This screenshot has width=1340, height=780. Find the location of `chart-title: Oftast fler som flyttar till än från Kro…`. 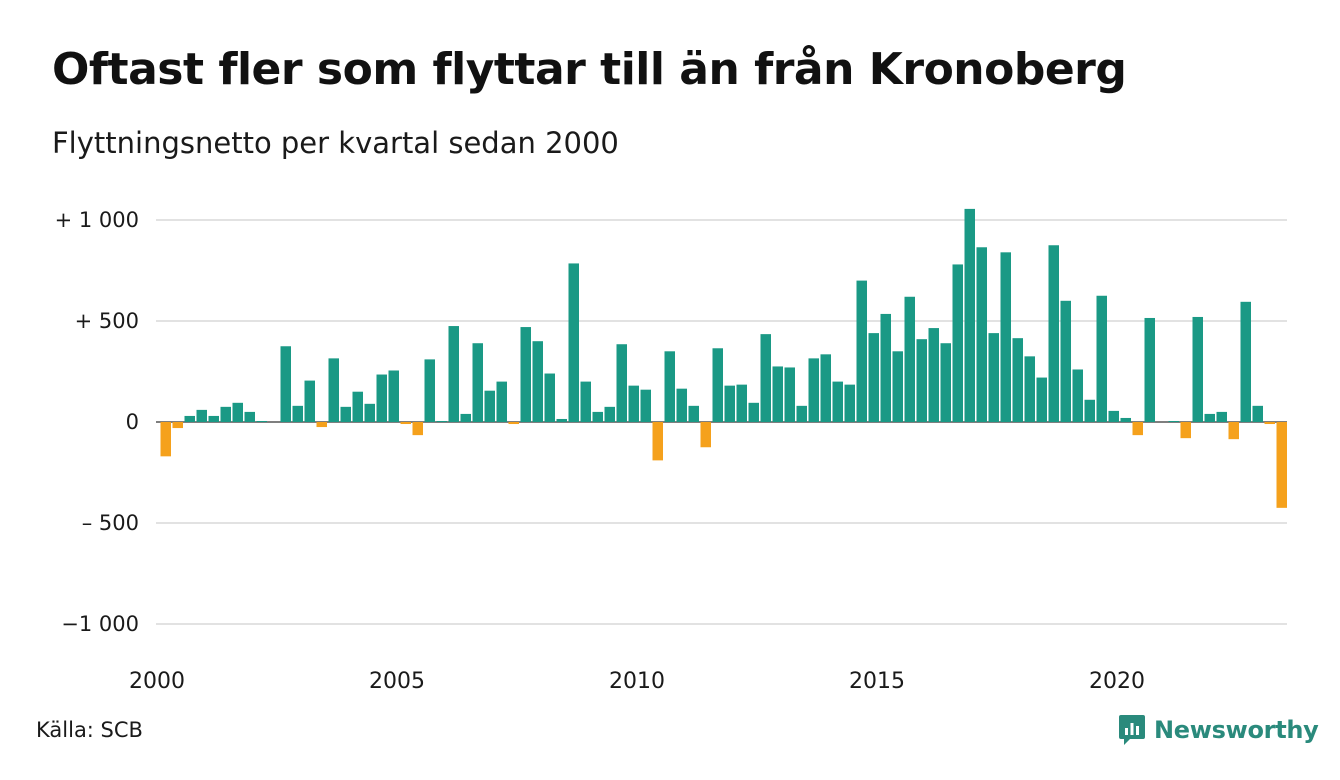

chart-title: Oftast fler som flyttar till än från Kro… is located at coordinates (589, 69).